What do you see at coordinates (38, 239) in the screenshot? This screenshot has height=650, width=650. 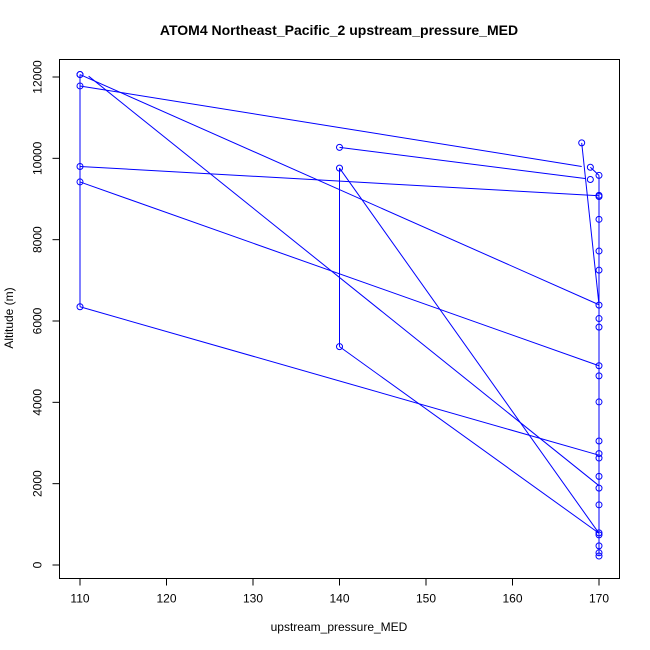 I see `y-tick-label: 8000` at bounding box center [38, 239].